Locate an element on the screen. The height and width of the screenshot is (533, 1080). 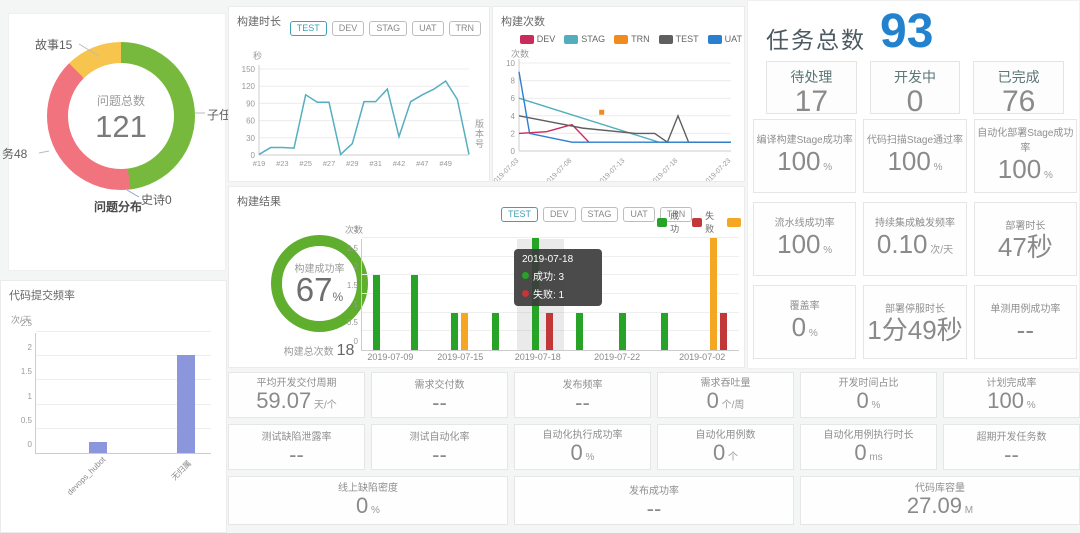
count-legend-TEST: TEST is located at coordinates (678, 39).